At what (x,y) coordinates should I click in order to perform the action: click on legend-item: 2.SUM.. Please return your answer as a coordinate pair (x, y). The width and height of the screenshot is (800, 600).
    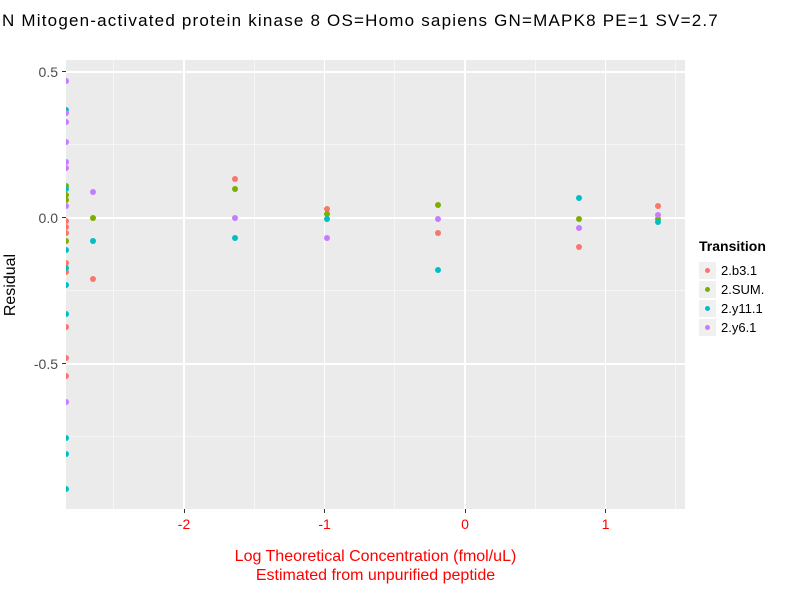
    Looking at the image, I should click on (732, 289).